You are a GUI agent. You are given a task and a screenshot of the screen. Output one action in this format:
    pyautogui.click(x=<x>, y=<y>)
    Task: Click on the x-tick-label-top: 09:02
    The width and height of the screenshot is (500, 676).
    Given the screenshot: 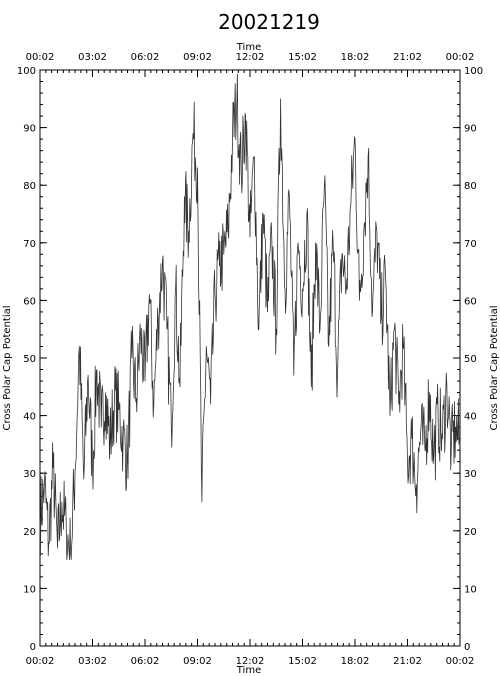 What is the action you would take?
    pyautogui.click(x=197, y=57)
    